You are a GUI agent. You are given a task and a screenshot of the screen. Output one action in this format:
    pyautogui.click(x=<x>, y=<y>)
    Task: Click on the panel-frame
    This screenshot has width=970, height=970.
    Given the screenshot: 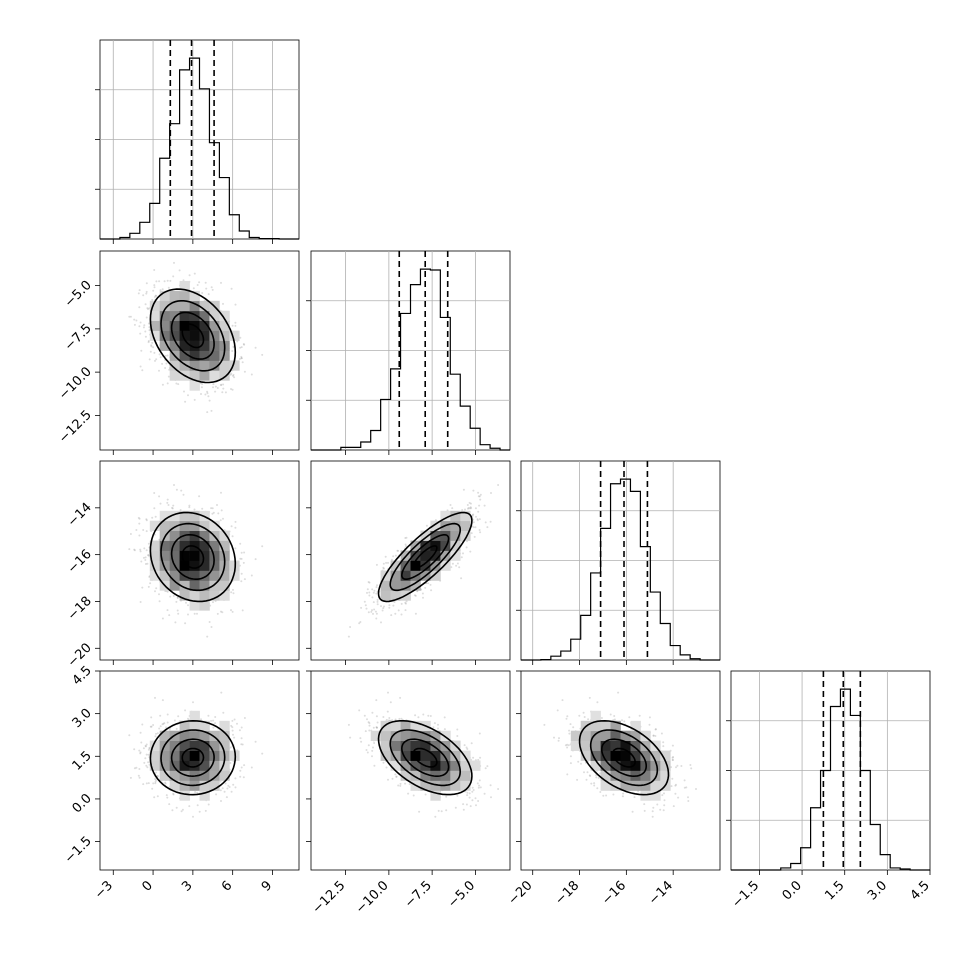 What is the action you would take?
    pyautogui.click(x=199, y=350)
    